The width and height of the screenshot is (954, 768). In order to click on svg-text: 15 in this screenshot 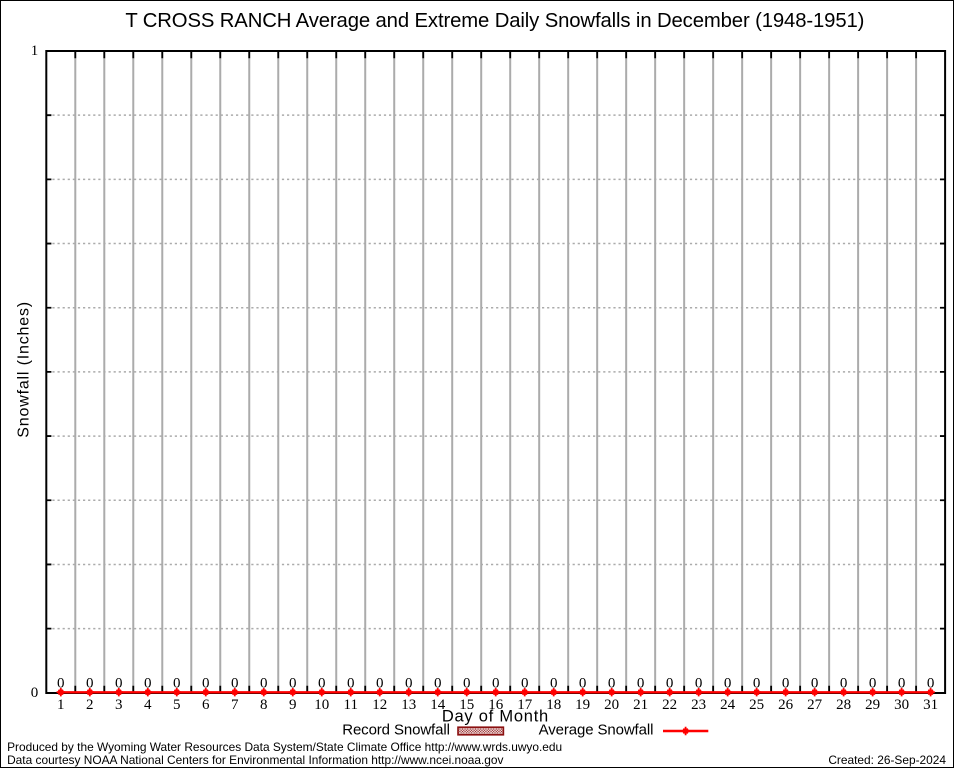, I will do `click(466, 705)`.